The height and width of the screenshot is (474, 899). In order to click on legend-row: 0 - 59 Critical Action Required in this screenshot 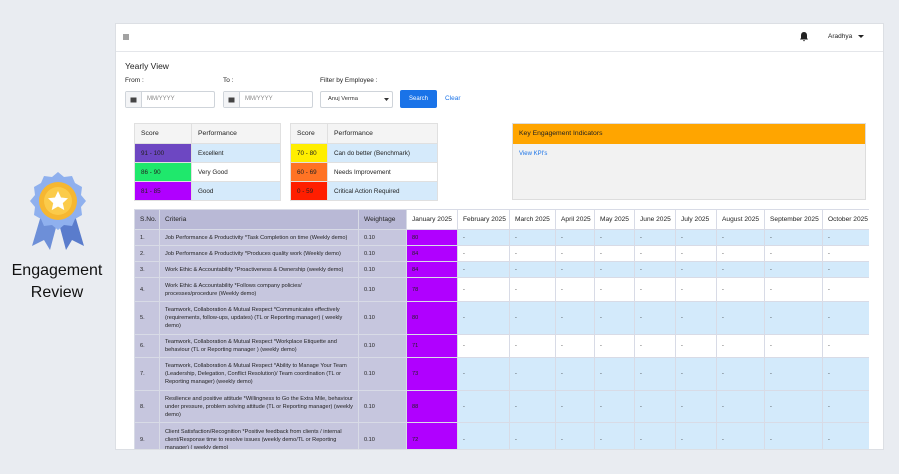, I will do `click(364, 191)`.